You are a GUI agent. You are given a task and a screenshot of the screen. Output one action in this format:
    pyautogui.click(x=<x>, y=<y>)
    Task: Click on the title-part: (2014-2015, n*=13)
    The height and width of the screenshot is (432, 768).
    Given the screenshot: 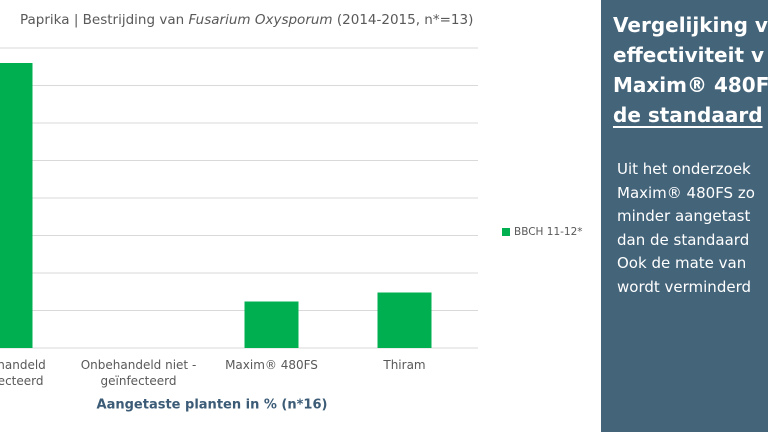 What is the action you would take?
    pyautogui.click(x=403, y=20)
    